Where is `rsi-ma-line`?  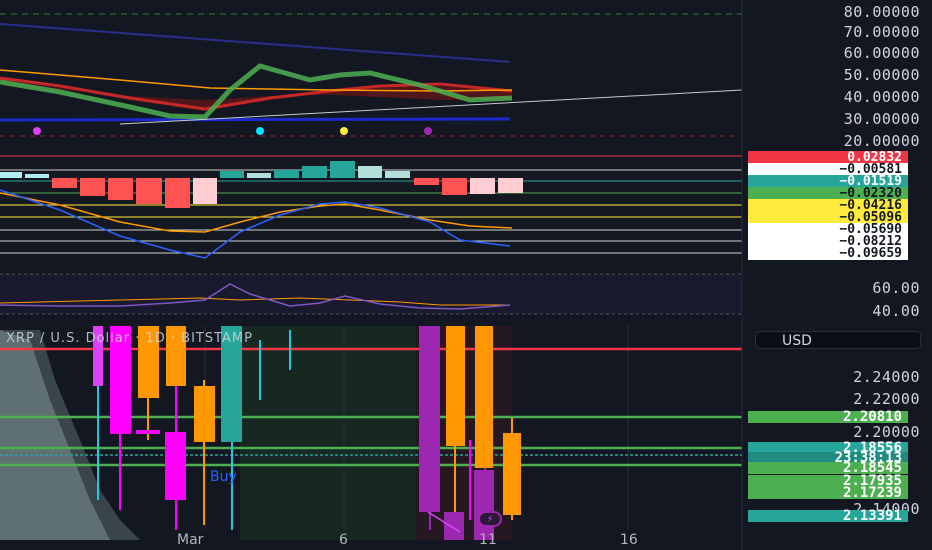 rsi-ma-line is located at coordinates (256, 80).